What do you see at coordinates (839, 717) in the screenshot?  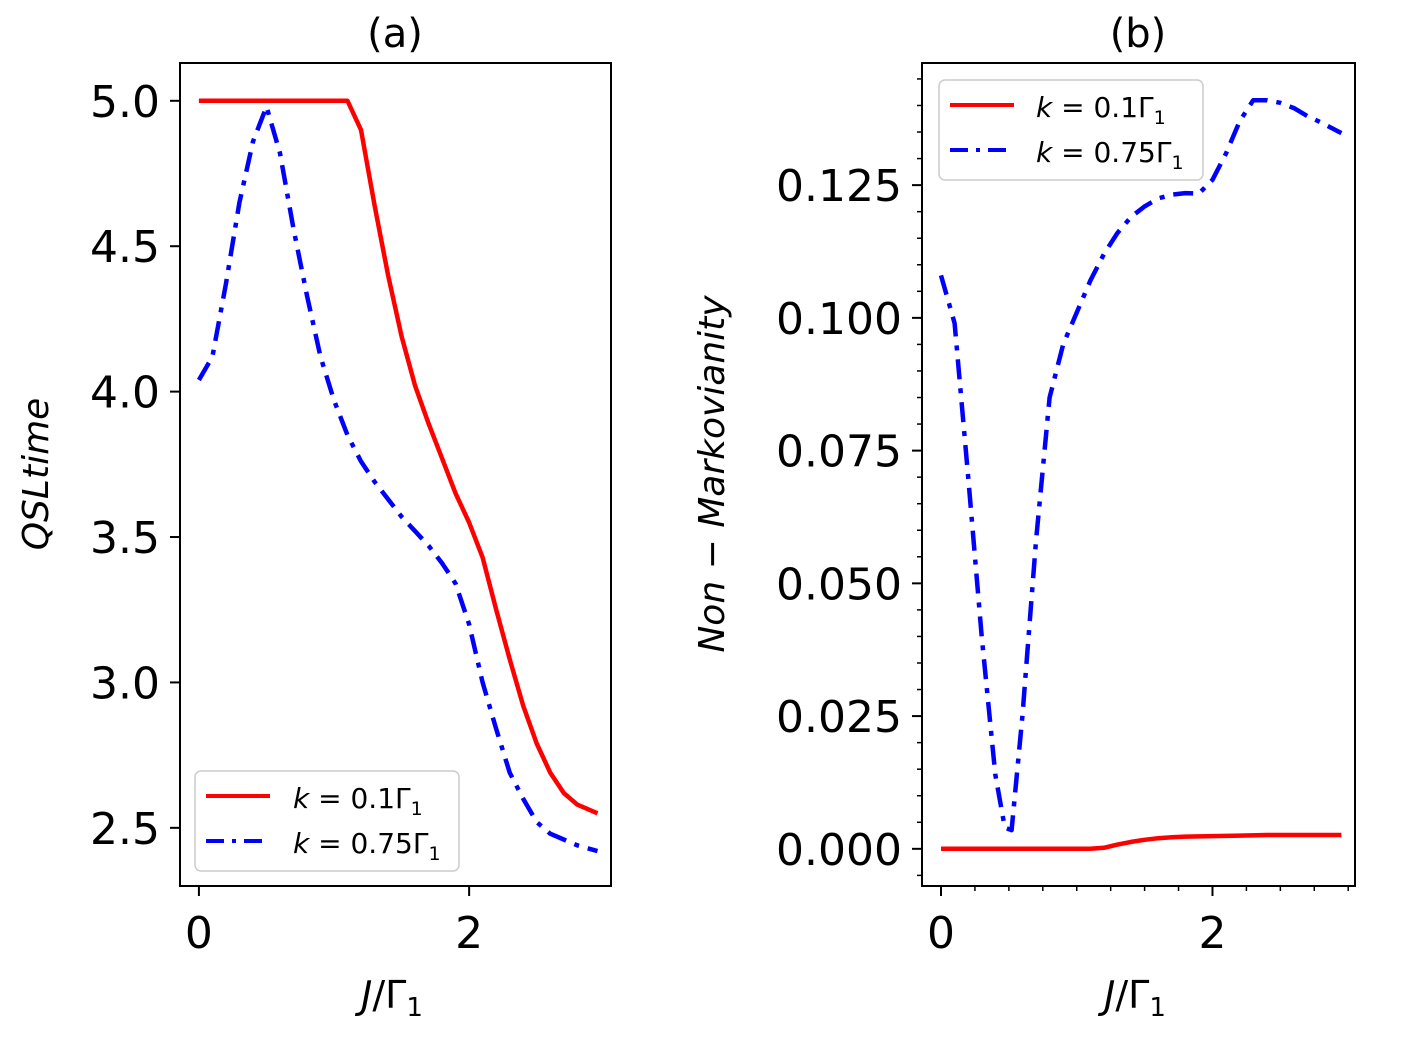 I see `panel-b-ytick-label: 0.025` at bounding box center [839, 717].